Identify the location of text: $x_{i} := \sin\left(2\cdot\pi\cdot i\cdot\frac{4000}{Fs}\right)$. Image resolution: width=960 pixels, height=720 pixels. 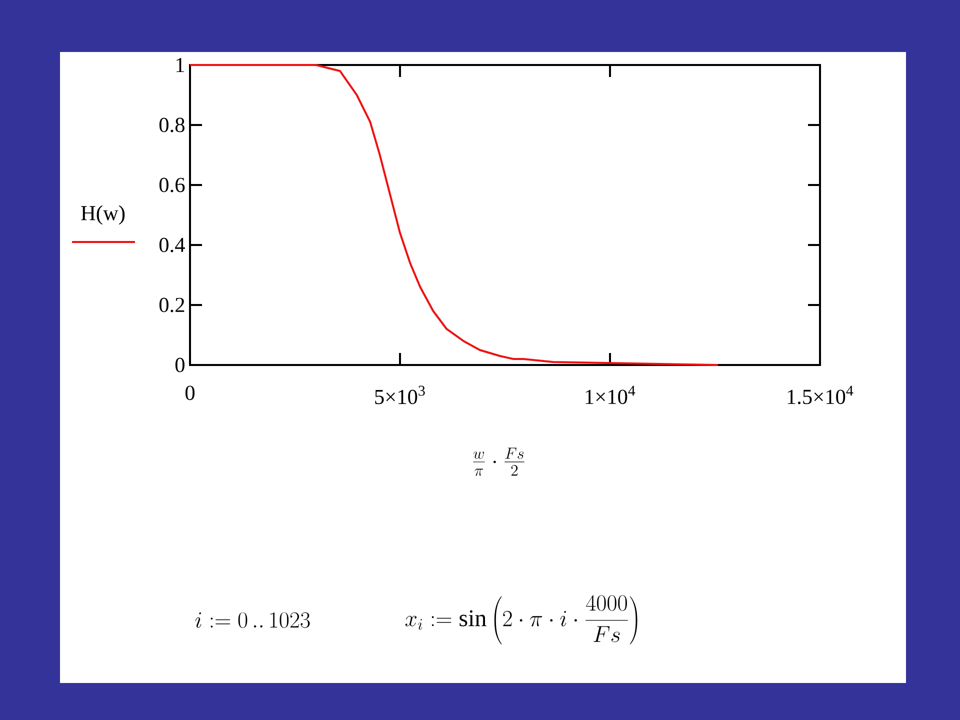
(521, 619).